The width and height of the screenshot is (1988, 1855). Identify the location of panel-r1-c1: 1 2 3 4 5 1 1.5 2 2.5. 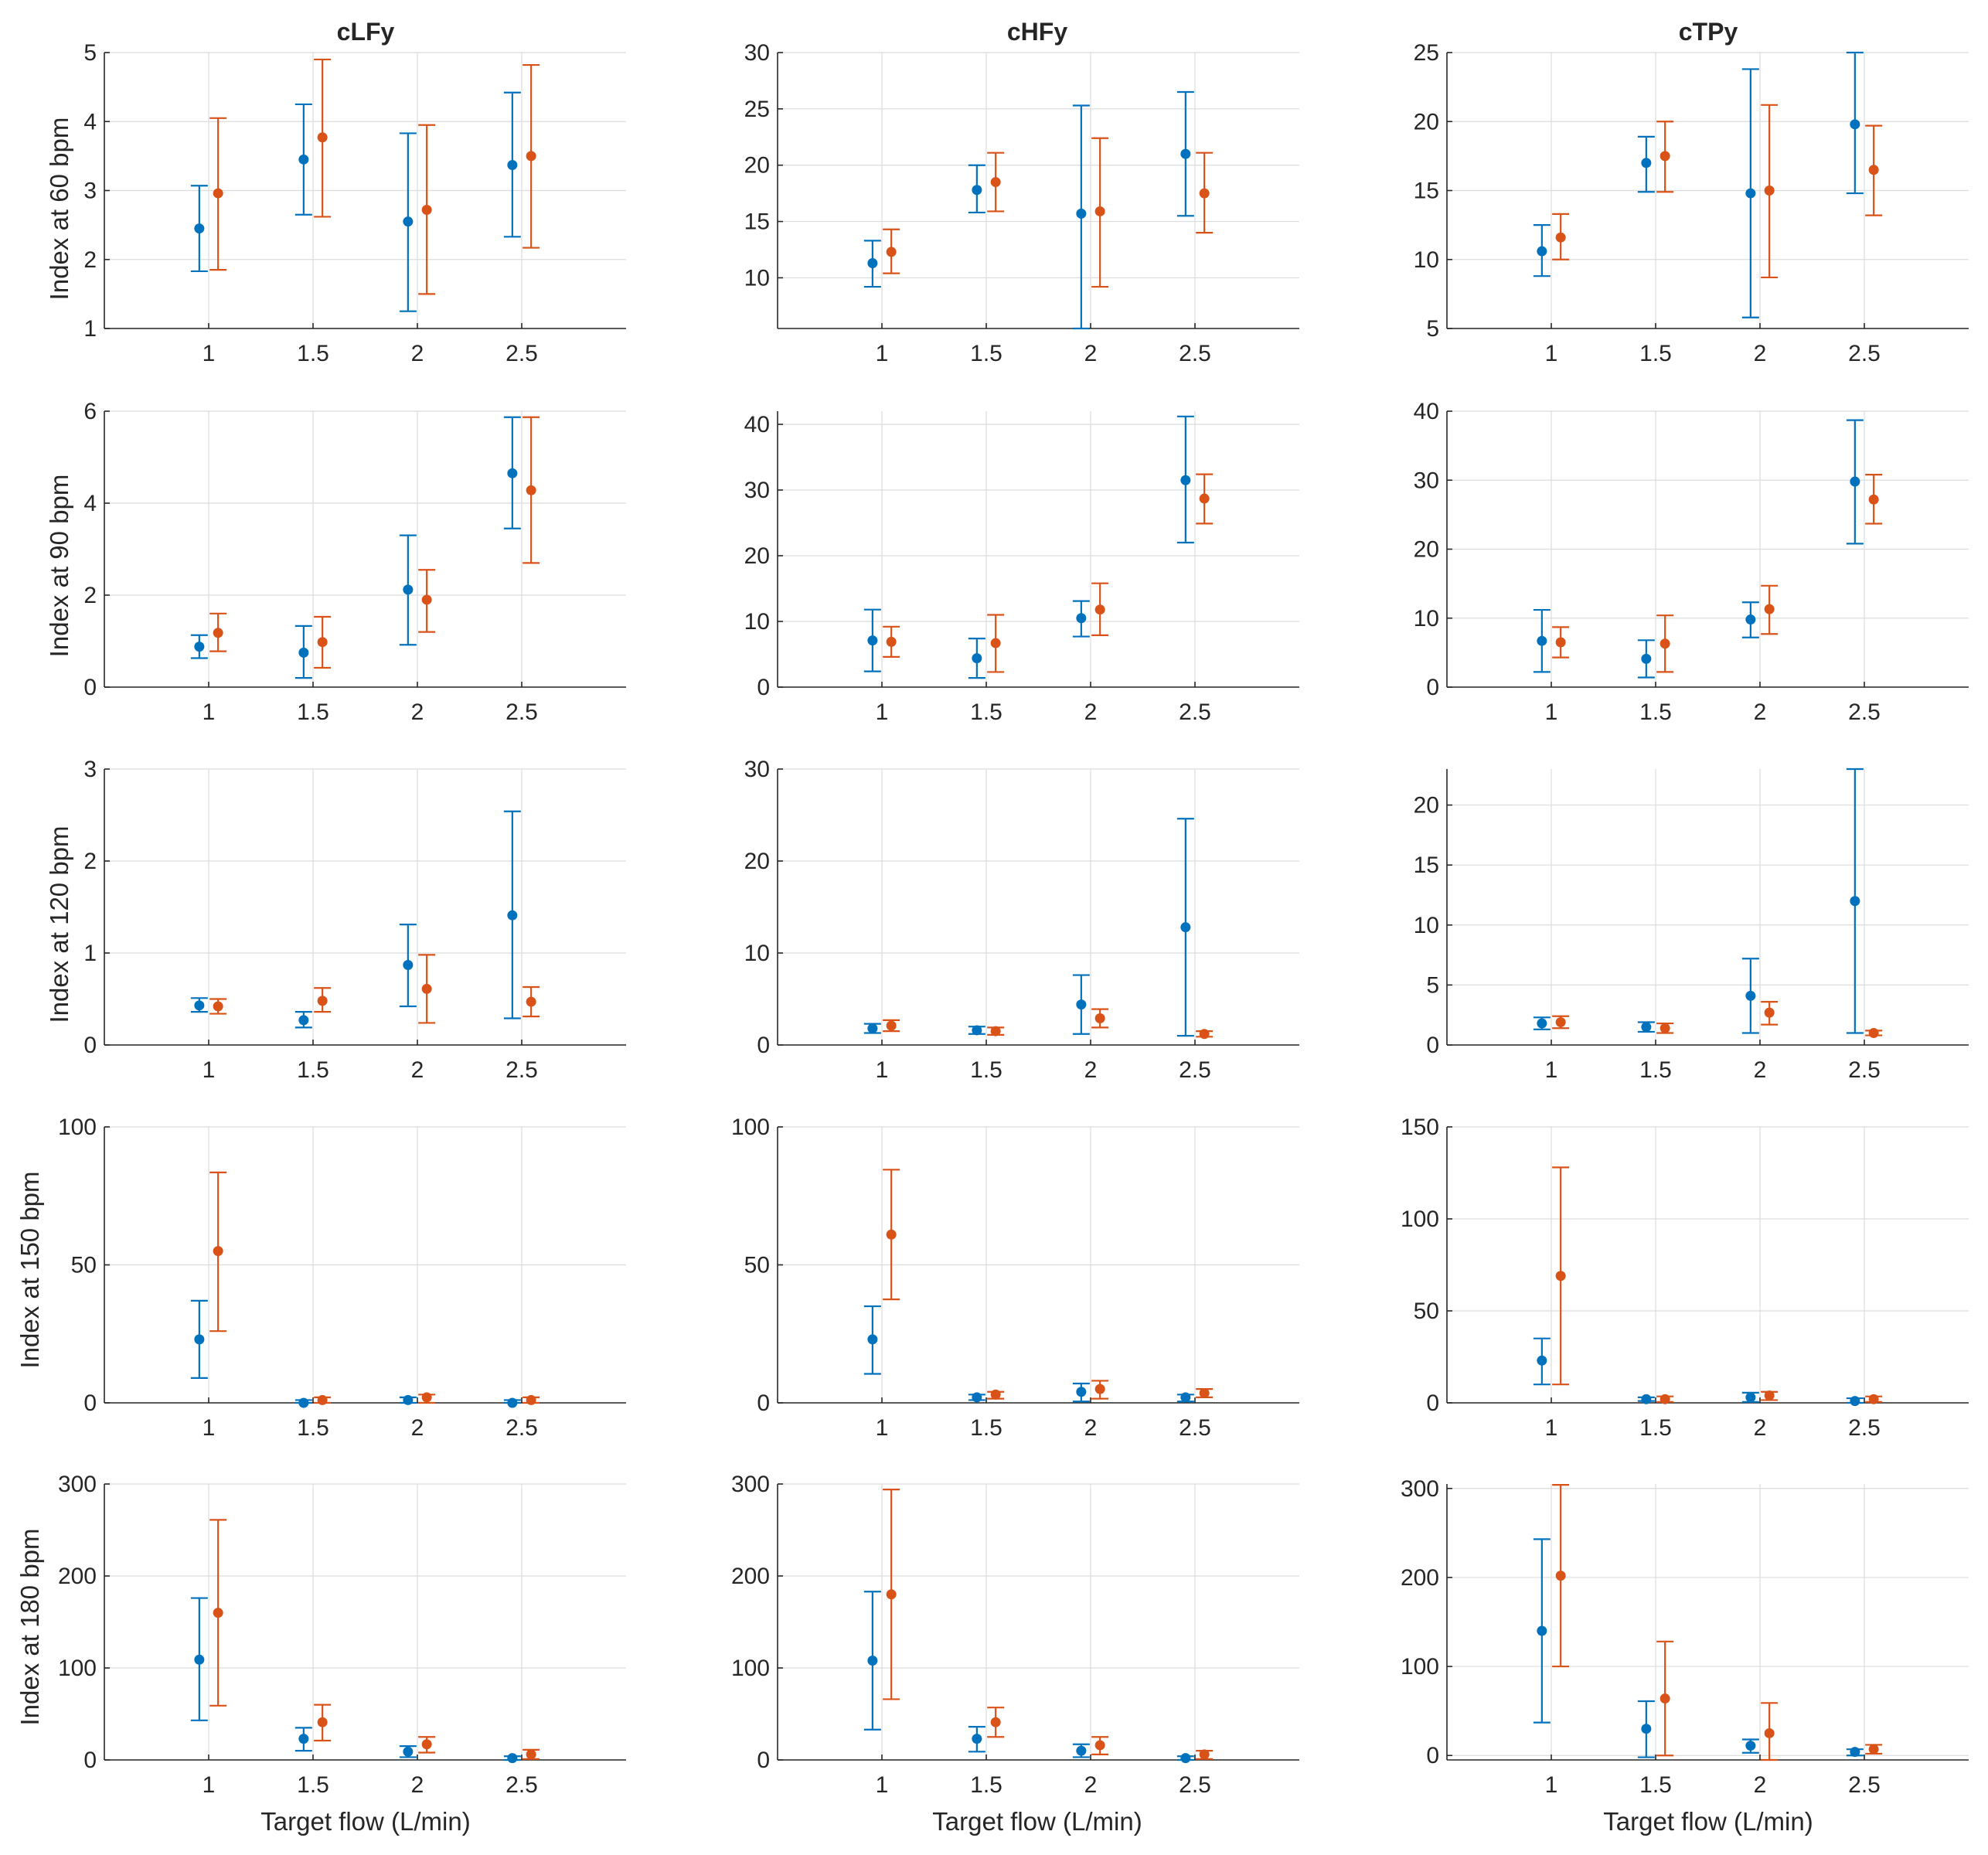
(354, 203).